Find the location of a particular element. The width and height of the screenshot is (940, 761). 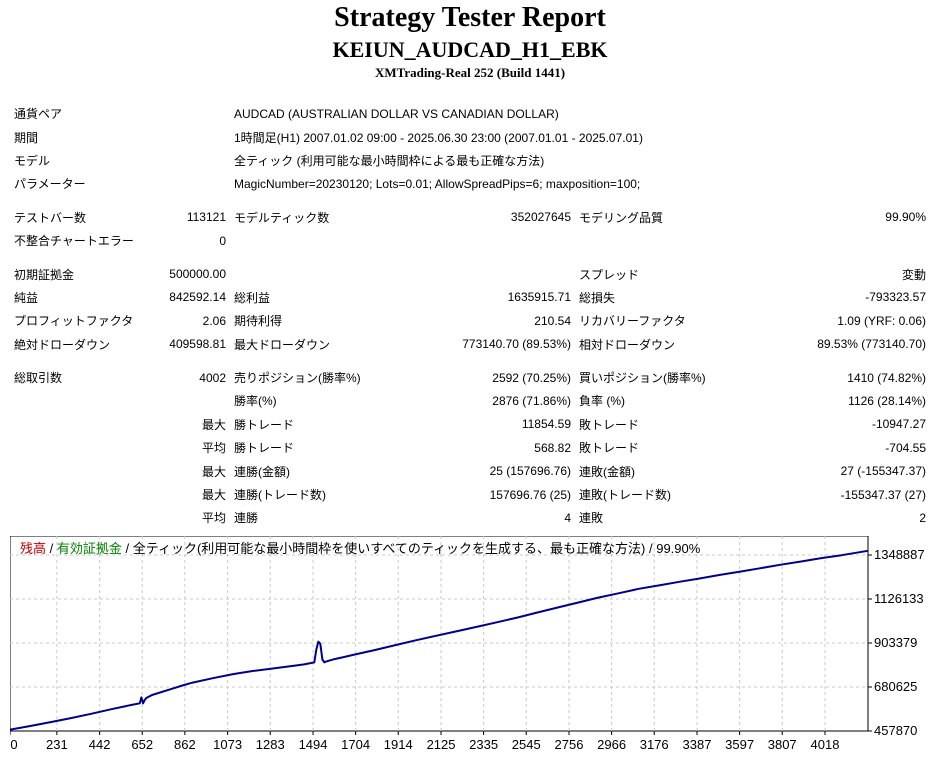

value-quality: 99.90% is located at coordinates (905, 217).